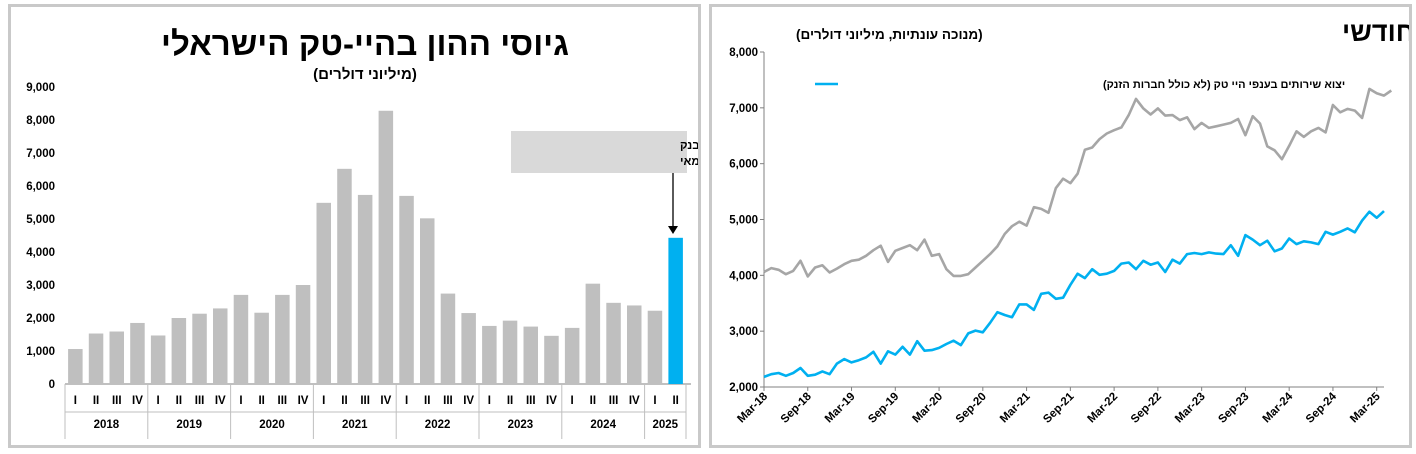  What do you see at coordinates (489, 354) in the screenshot?
I see `bar-2023-I` at bounding box center [489, 354].